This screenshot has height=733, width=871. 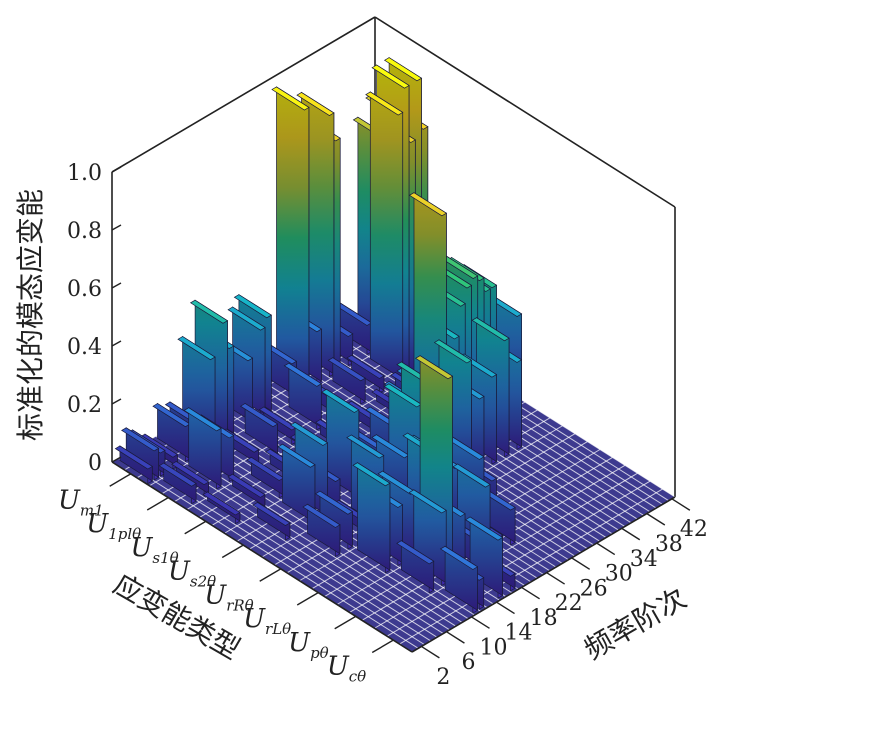 What do you see at coordinates (84, 405) in the screenshot?
I see `z-tick-label: 0.2` at bounding box center [84, 405].